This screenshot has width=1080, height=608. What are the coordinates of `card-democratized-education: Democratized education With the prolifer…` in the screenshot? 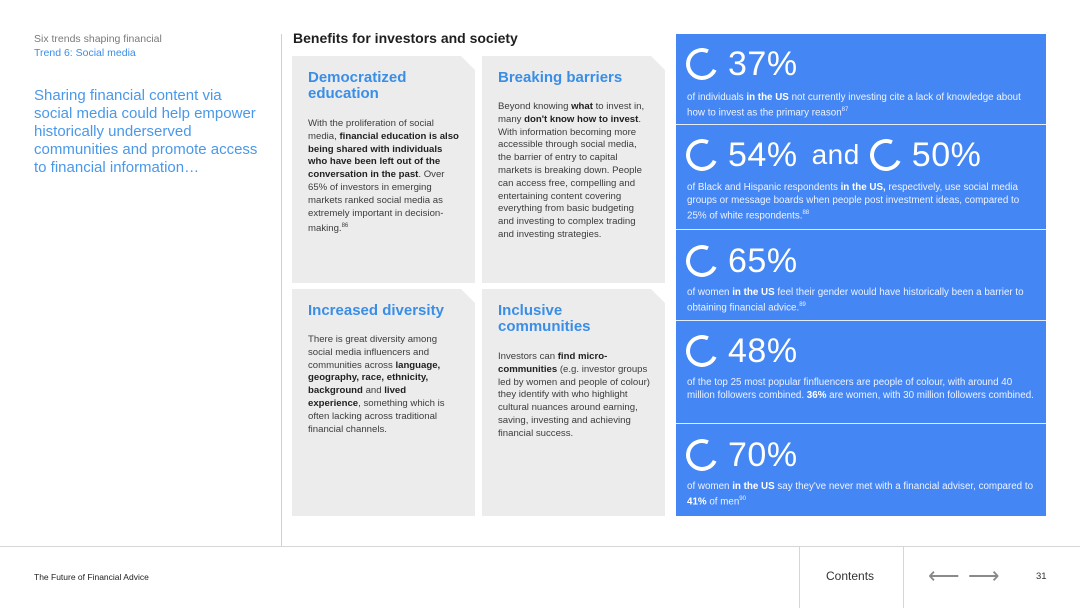 It's located at (383, 169).